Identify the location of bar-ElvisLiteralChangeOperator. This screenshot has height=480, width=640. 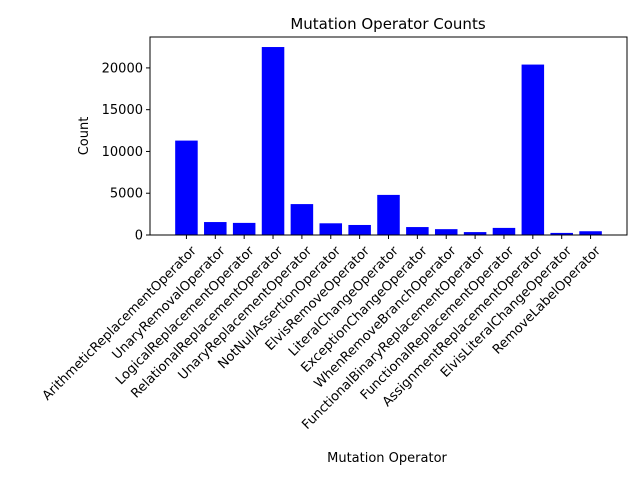
(561, 233).